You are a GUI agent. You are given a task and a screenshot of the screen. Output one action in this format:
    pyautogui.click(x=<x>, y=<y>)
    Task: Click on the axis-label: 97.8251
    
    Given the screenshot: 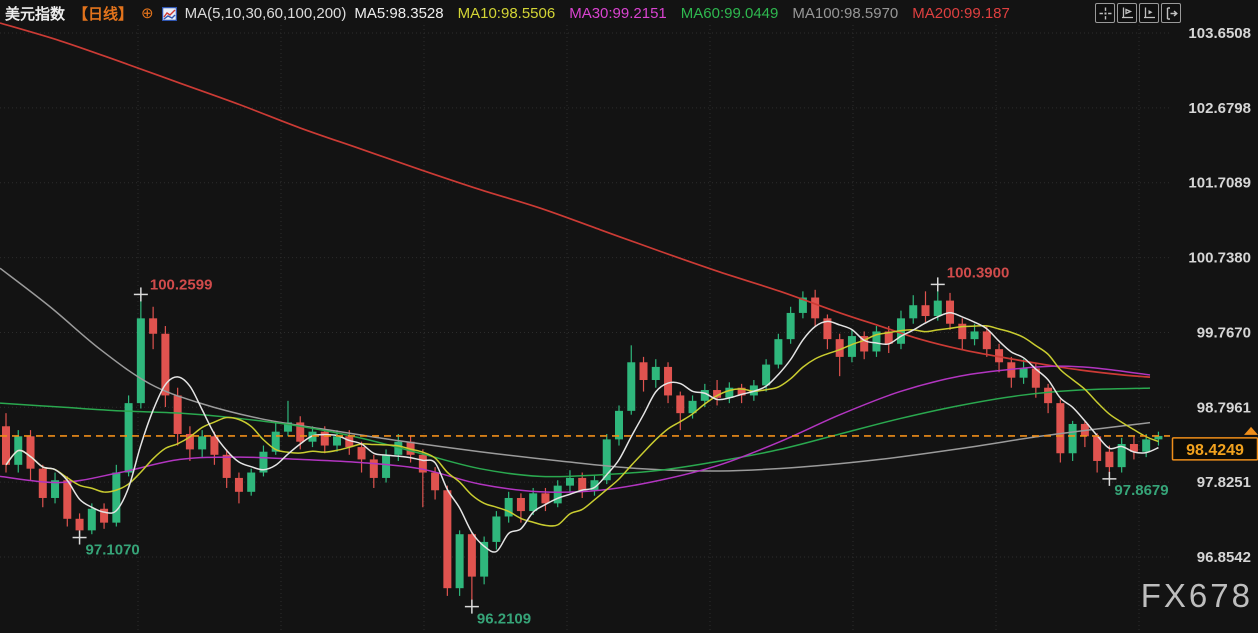 What is the action you would take?
    pyautogui.click(x=1224, y=482)
    